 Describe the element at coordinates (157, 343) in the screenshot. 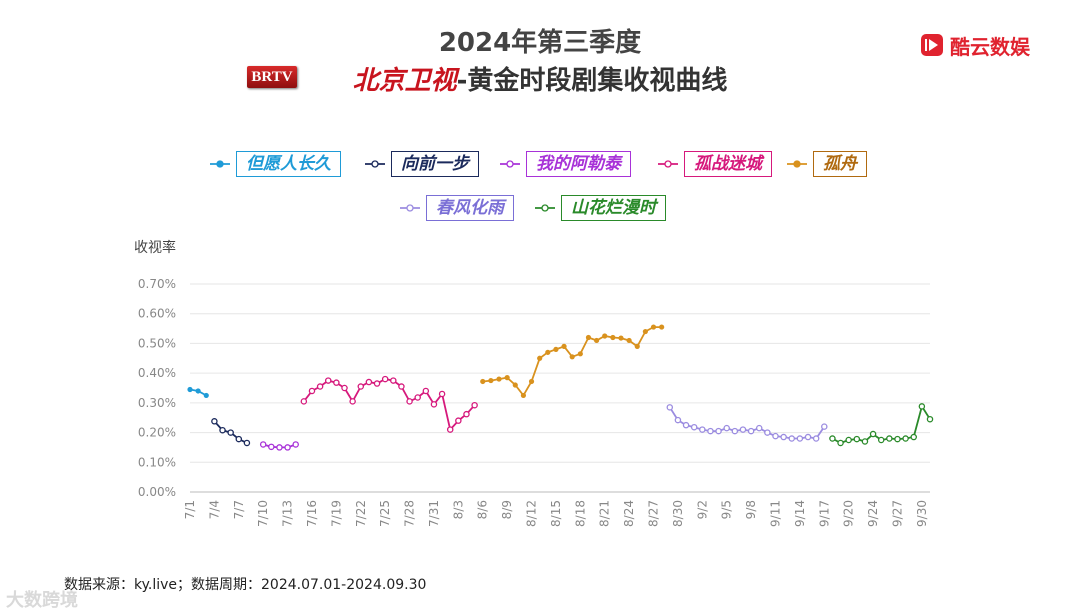

I see `y-tick-label: 0.50%` at that location.